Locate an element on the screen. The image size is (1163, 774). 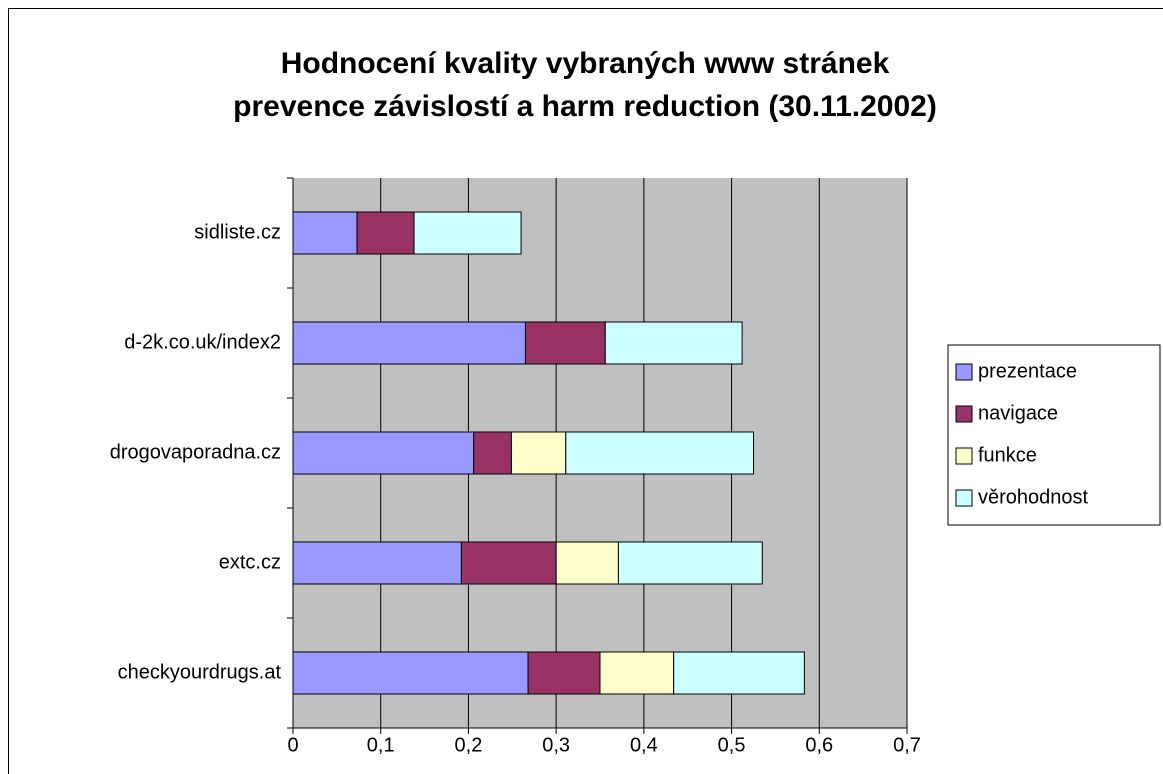
y-tick-label: d-2k.co.uk/index2 is located at coordinates (202, 342).